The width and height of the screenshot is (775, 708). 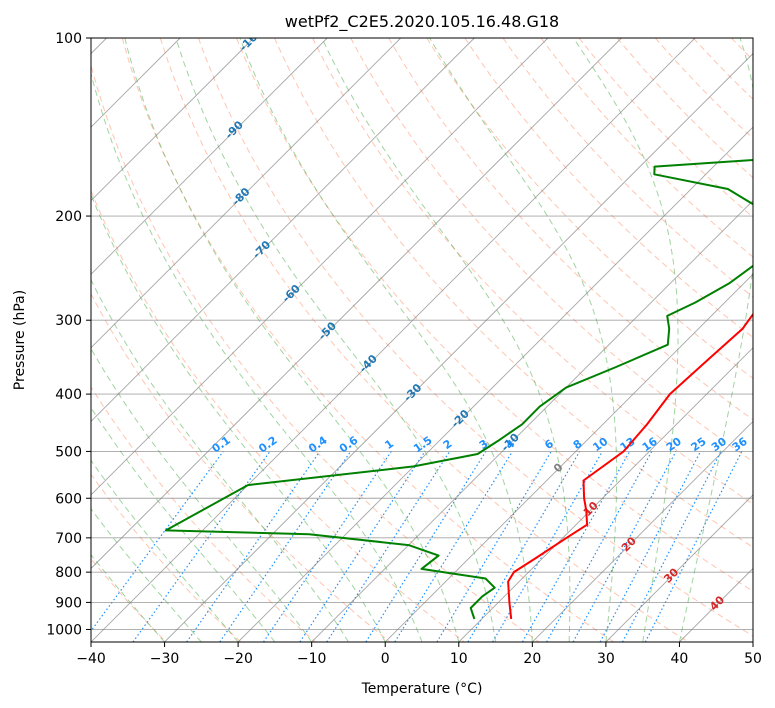 I want to click on isotherm-label: -80, so click(x=240, y=196).